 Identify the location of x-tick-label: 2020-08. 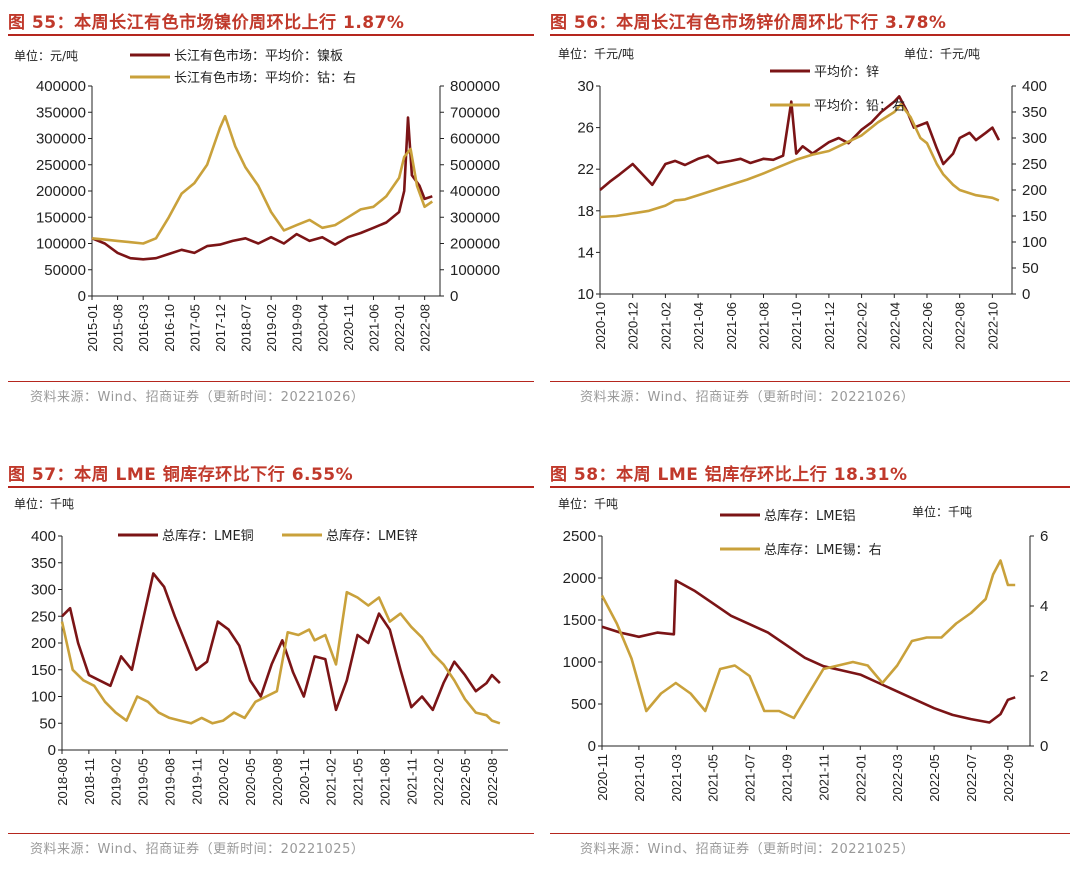
(277, 782).